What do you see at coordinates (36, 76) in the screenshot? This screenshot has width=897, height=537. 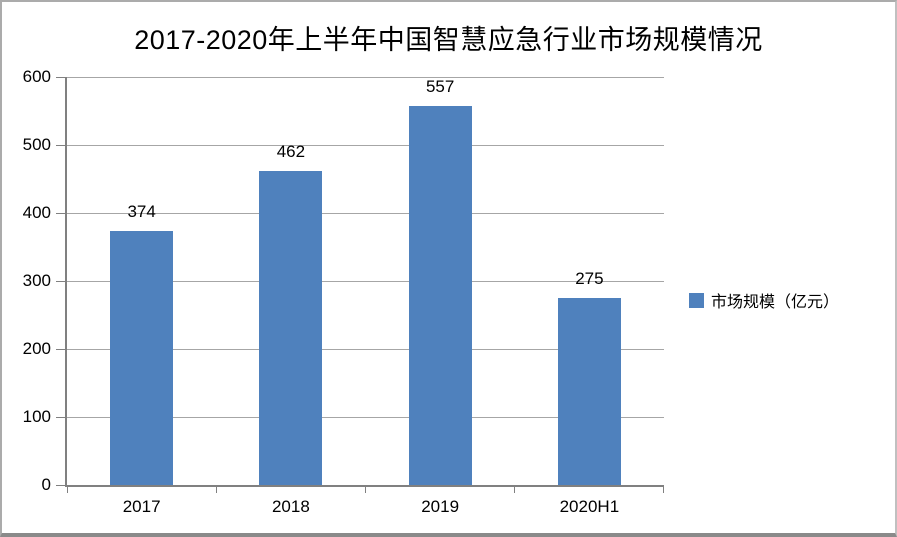 I see `y-axis-label: 600` at bounding box center [36, 76].